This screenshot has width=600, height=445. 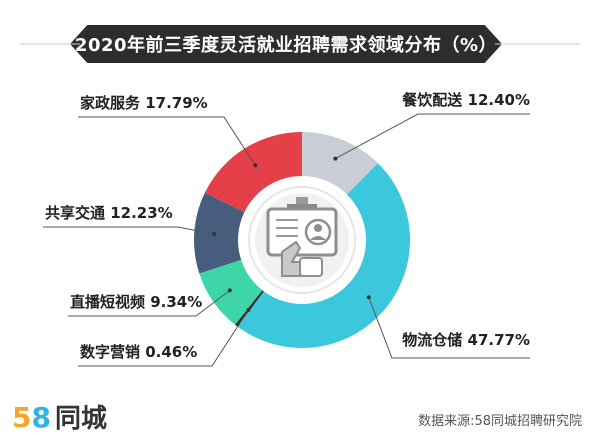 What do you see at coordinates (41, 417) in the screenshot?
I see `brand-digit-8: 8` at bounding box center [41, 417].